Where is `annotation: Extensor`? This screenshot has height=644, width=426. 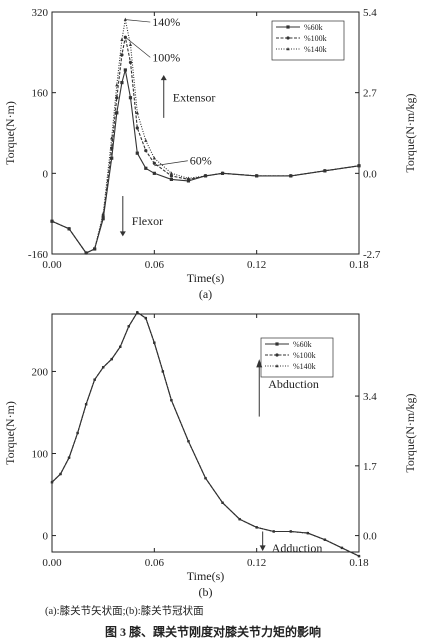 annotation: Extensor is located at coordinates (194, 98).